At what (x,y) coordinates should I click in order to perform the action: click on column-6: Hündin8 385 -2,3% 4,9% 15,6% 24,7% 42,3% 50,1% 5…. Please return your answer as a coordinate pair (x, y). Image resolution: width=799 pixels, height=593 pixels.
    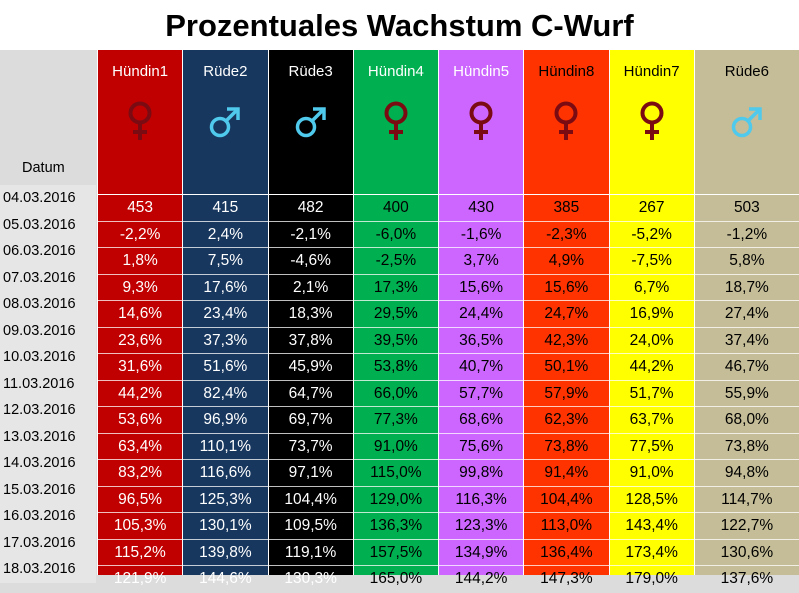
    Looking at the image, I should click on (566, 318).